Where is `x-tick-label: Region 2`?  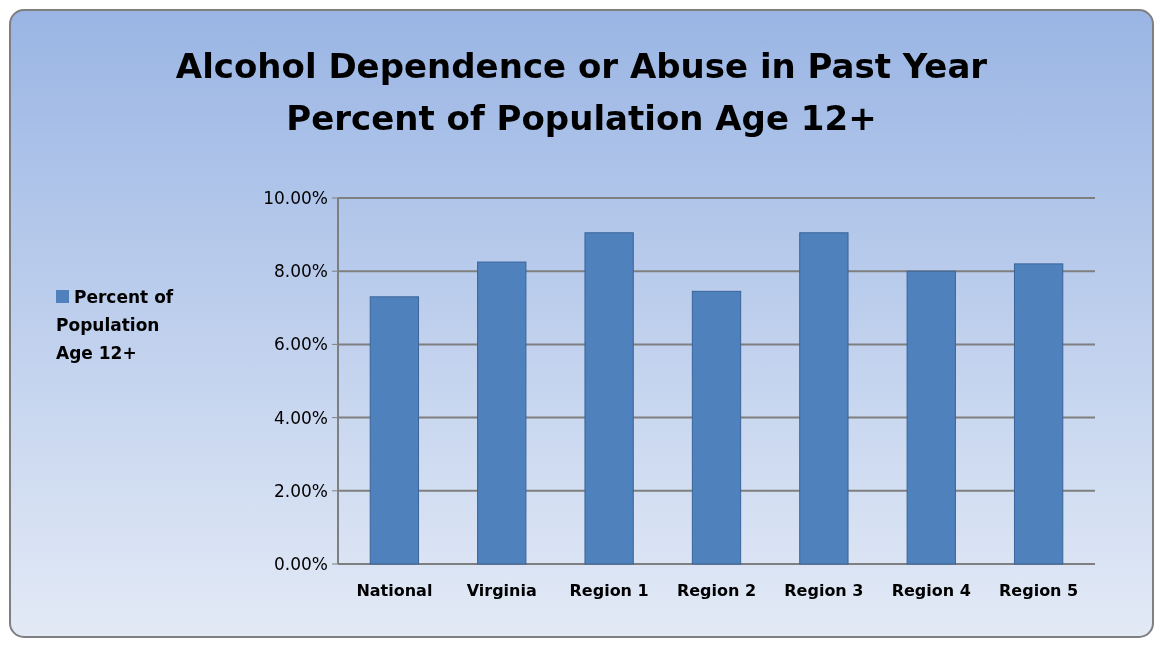
x-tick-label: Region 2 is located at coordinates (716, 590).